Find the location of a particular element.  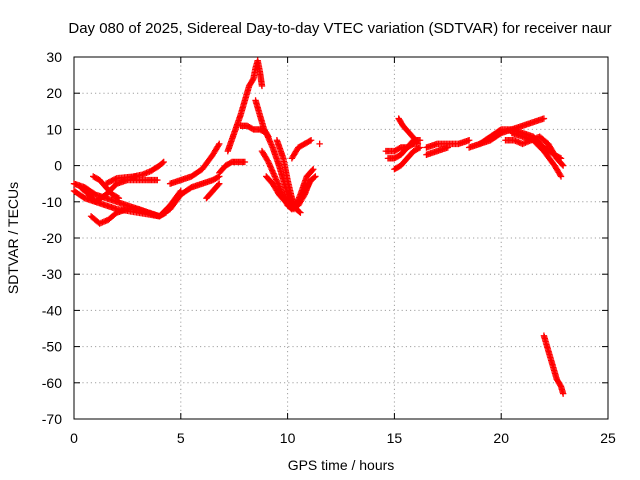

x-tick-label: 10 is located at coordinates (288, 438).